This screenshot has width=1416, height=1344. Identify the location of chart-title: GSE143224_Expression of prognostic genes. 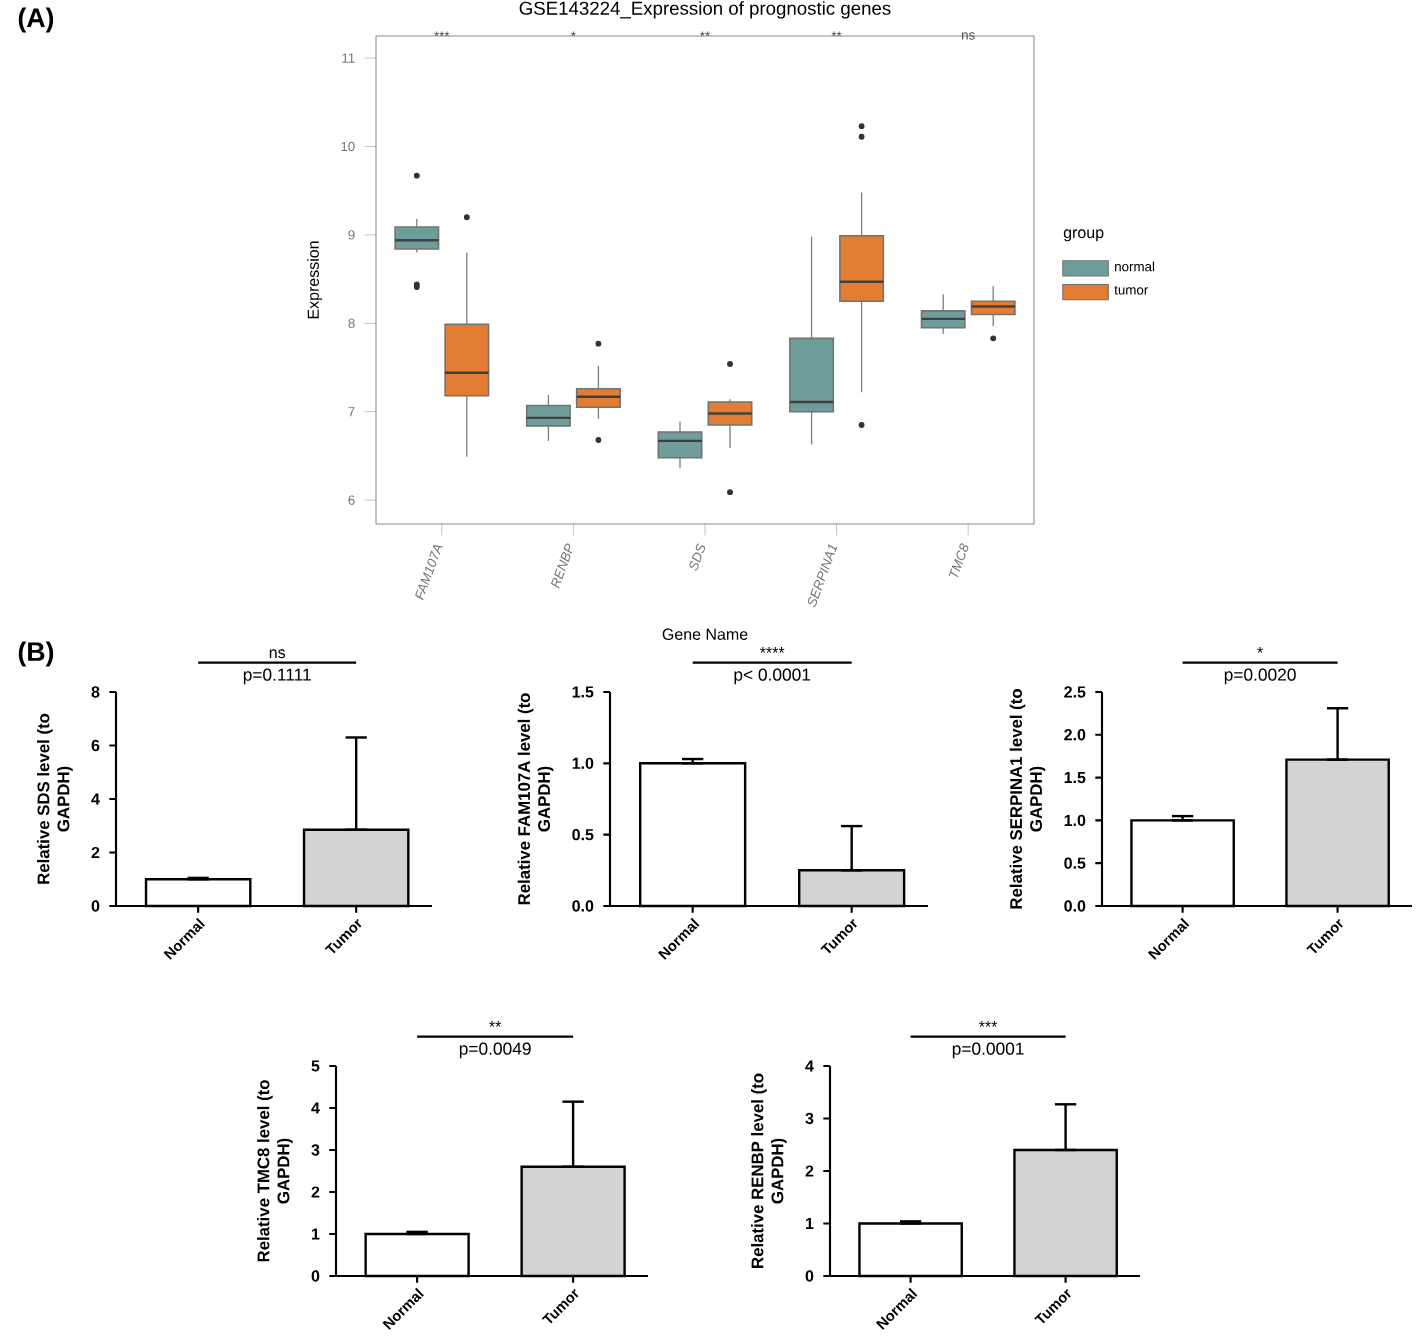
(705, 10).